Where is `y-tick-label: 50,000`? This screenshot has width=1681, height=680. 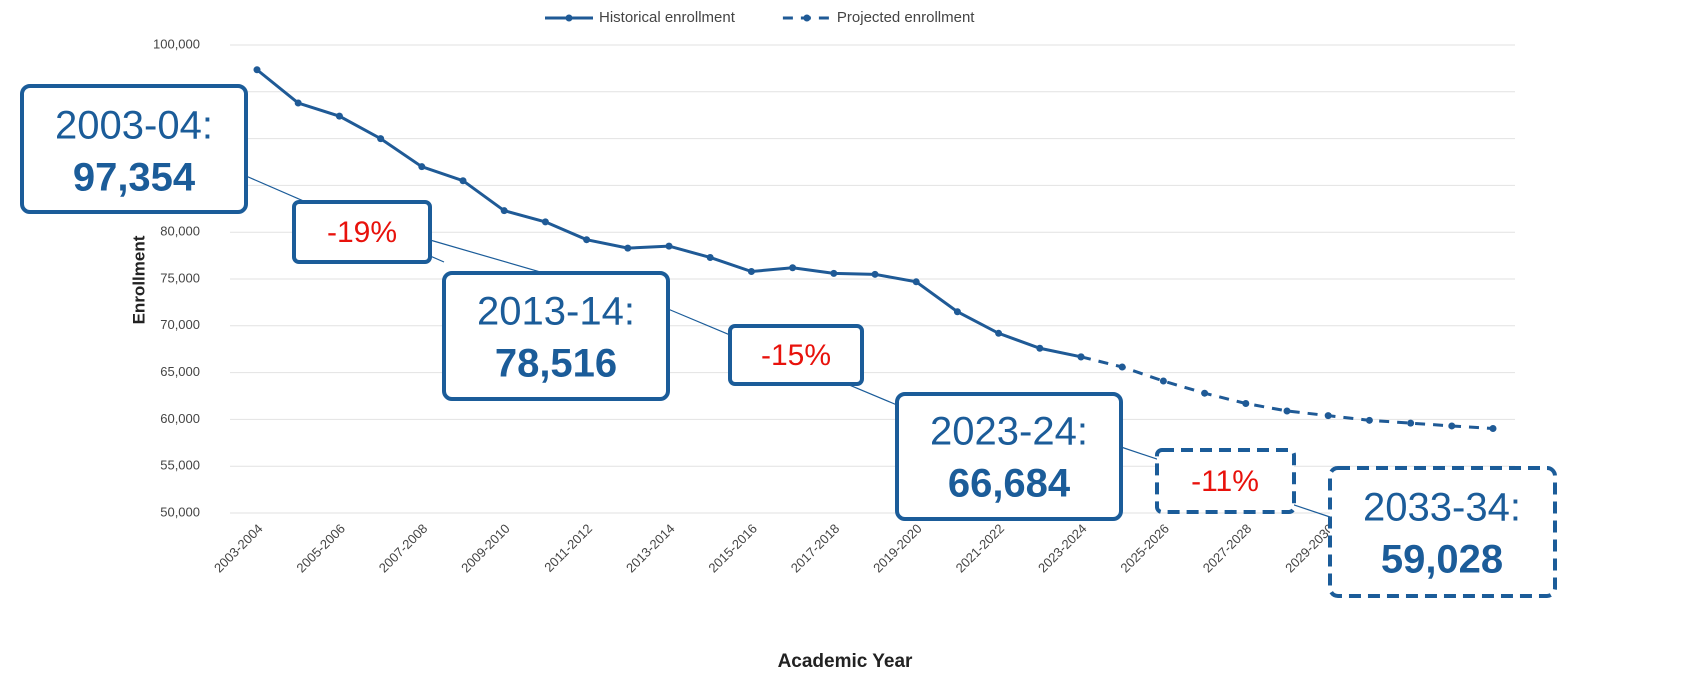 y-tick-label: 50,000 is located at coordinates (180, 511).